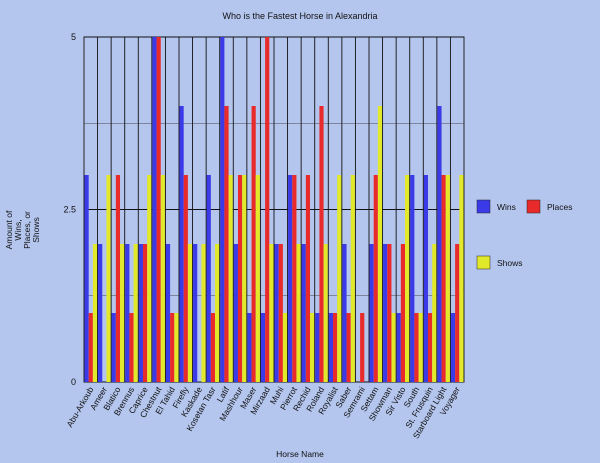 This screenshot has width=600, height=463. Describe the element at coordinates (506, 207) in the screenshot. I see `legend-label-wins: Wins` at that location.